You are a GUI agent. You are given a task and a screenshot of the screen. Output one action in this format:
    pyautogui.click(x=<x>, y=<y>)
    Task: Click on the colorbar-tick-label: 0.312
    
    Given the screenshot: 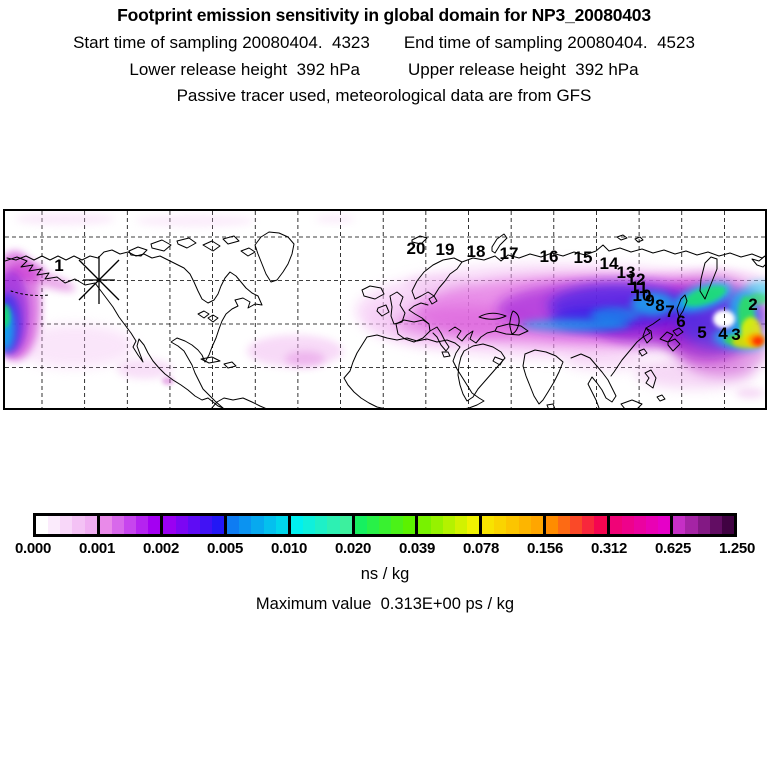 What is the action you would take?
    pyautogui.click(x=609, y=548)
    